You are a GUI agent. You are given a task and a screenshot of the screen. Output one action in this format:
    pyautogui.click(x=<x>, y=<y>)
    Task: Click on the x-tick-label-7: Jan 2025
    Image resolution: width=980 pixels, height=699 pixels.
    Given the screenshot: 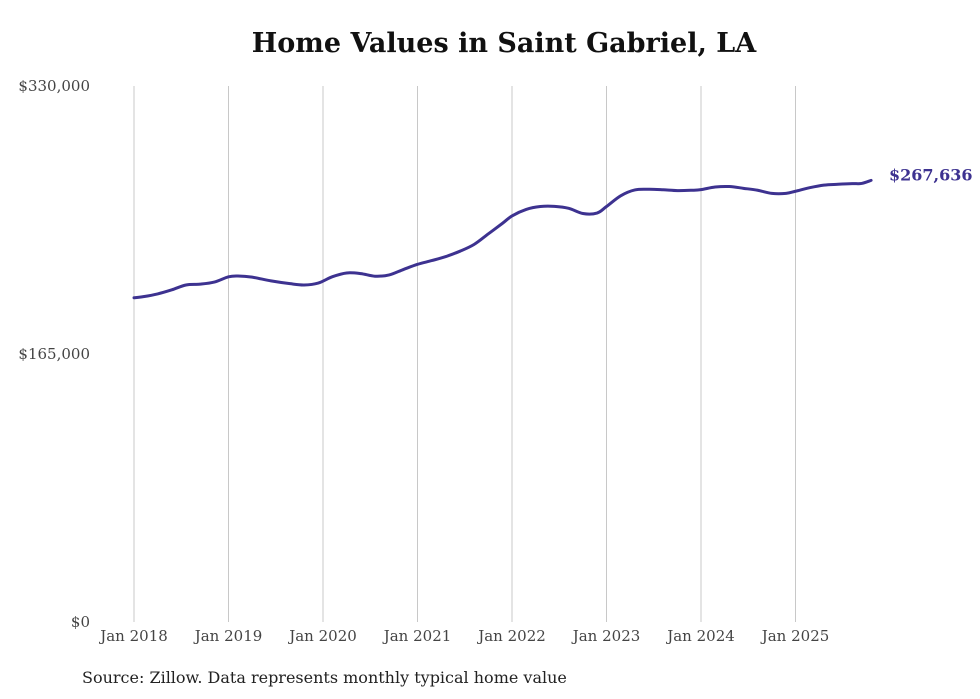 What is the action you would take?
    pyautogui.click(x=795, y=636)
    